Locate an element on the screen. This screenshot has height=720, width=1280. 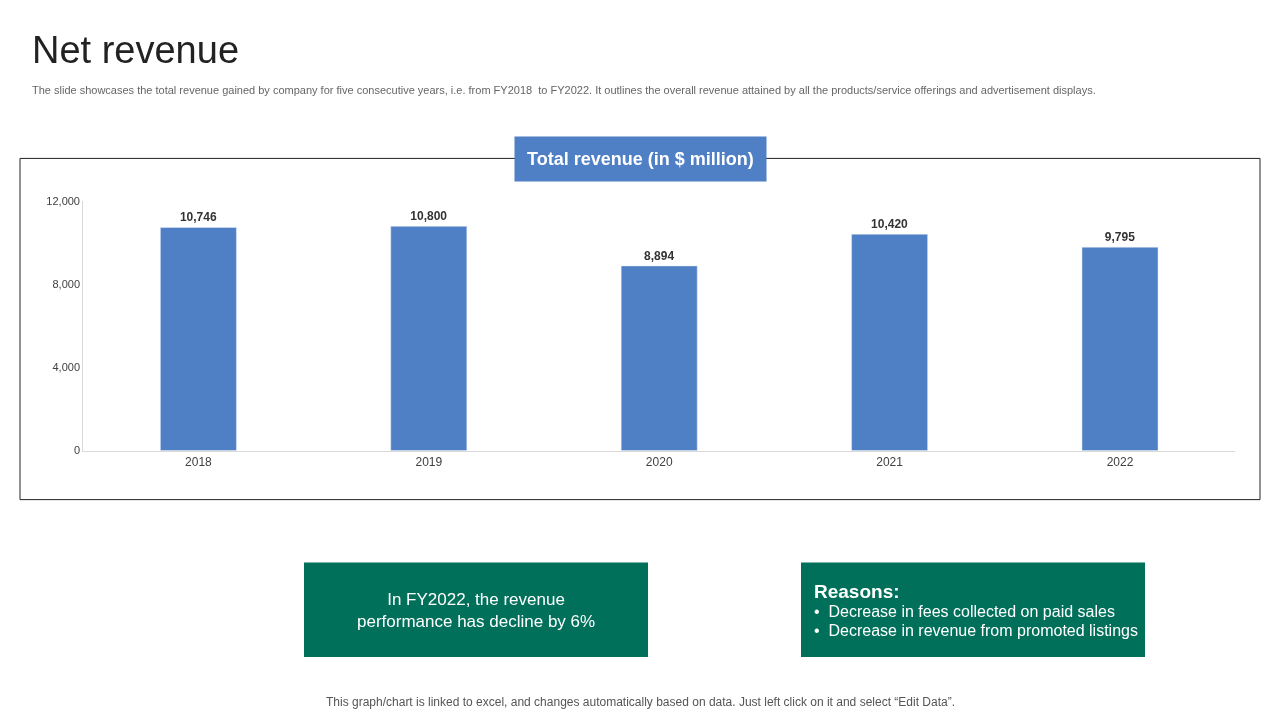
text: Reasons: is located at coordinates (857, 591).